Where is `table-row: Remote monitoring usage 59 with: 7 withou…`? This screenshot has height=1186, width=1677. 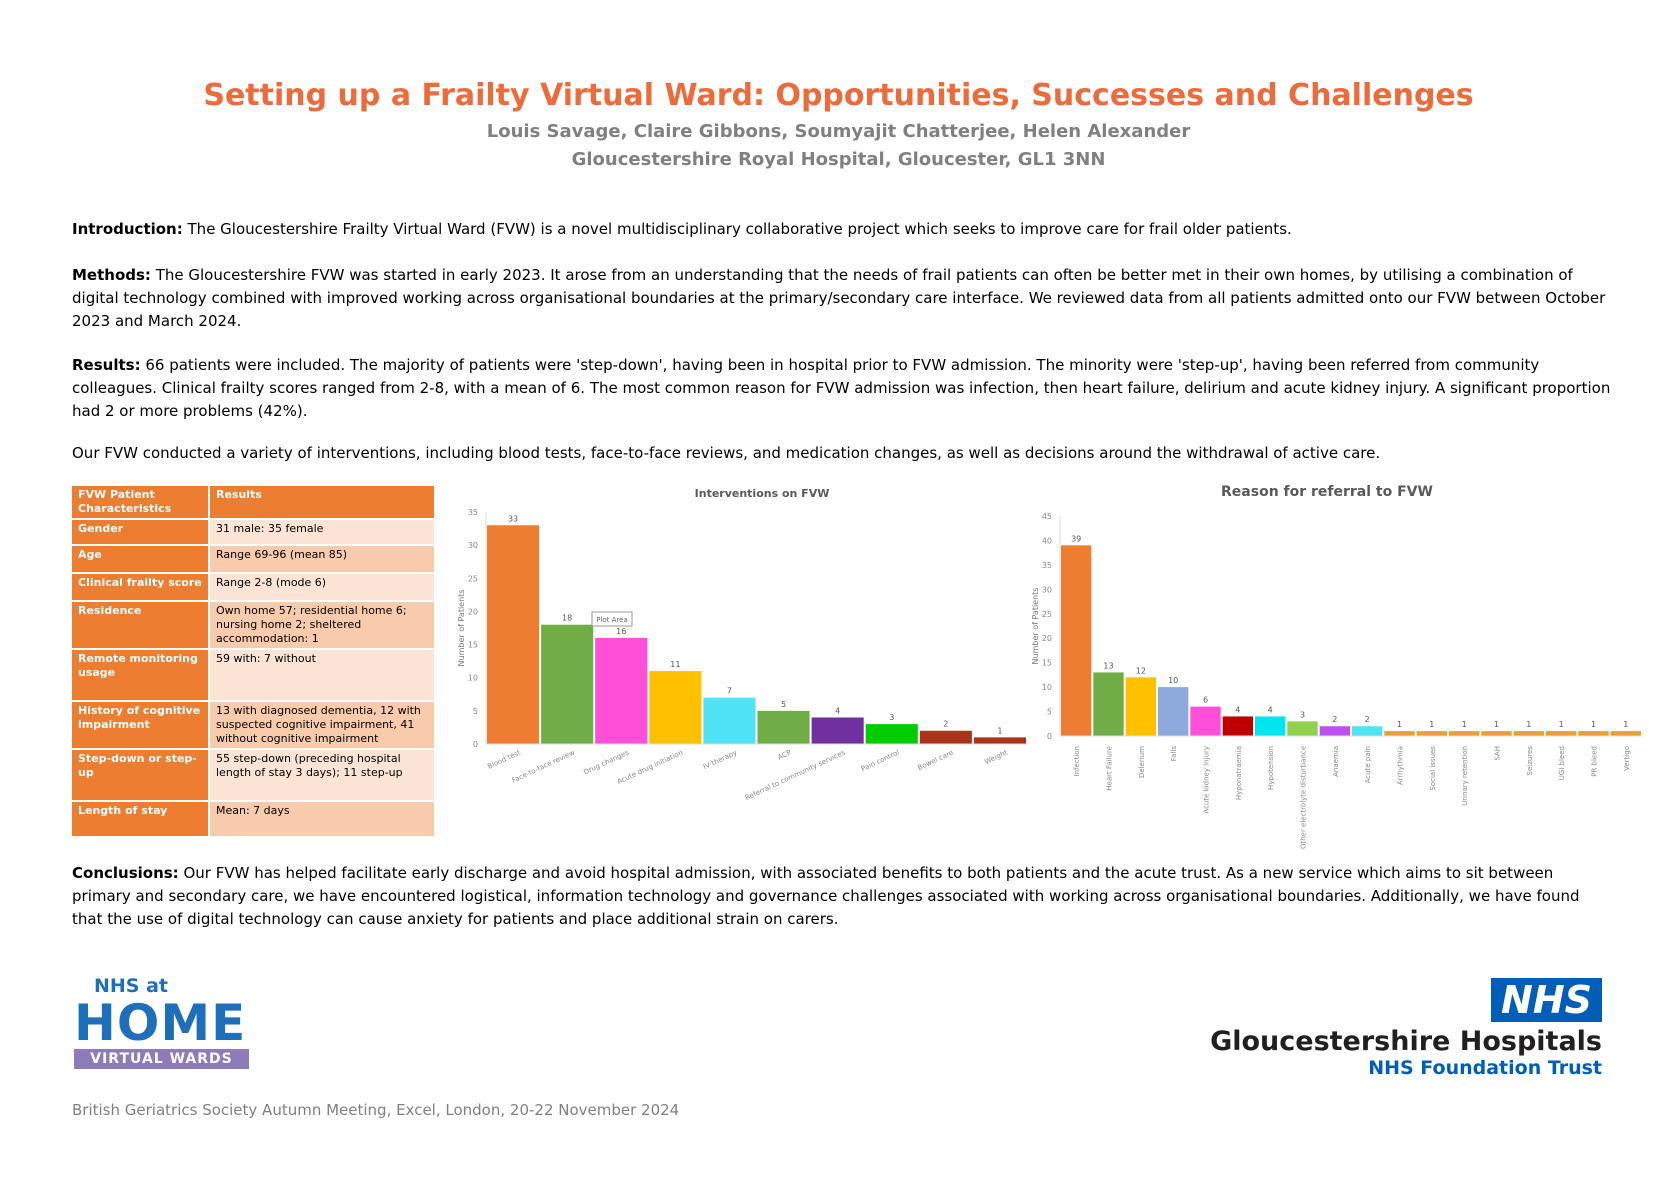 table-row: Remote monitoring usage 59 with: 7 withou… is located at coordinates (253, 675).